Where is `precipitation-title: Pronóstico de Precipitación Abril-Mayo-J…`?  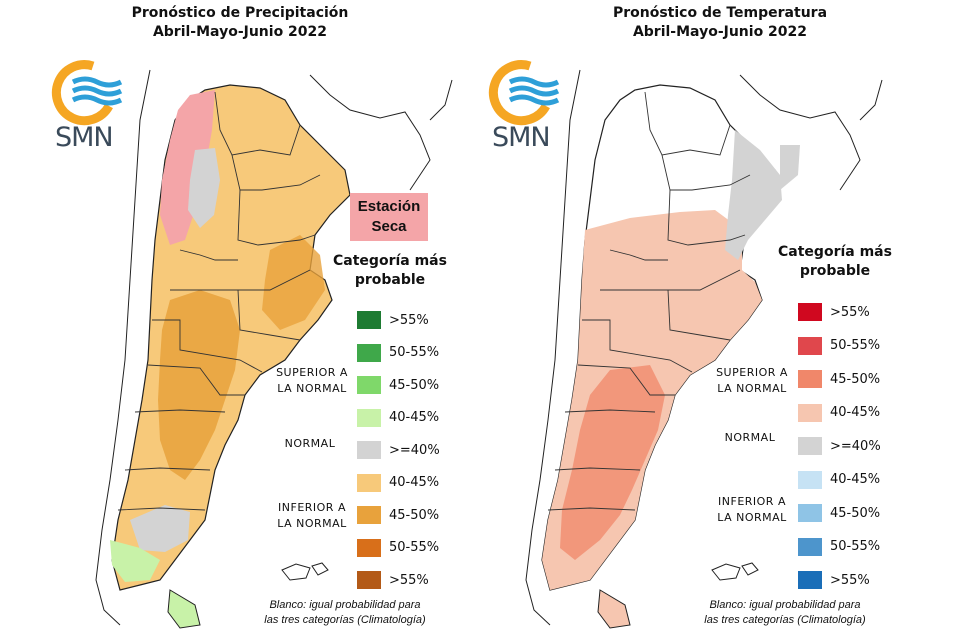
precipitation-title: Pronóstico de Precipitación Abril-Mayo-J… is located at coordinates (240, 23).